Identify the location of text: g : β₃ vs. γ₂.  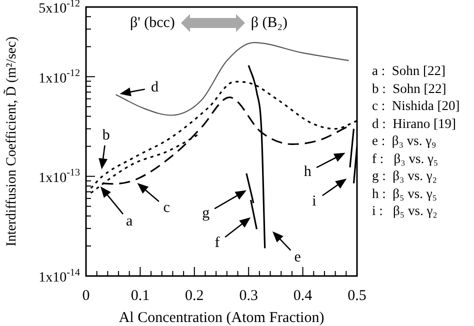
(405, 175).